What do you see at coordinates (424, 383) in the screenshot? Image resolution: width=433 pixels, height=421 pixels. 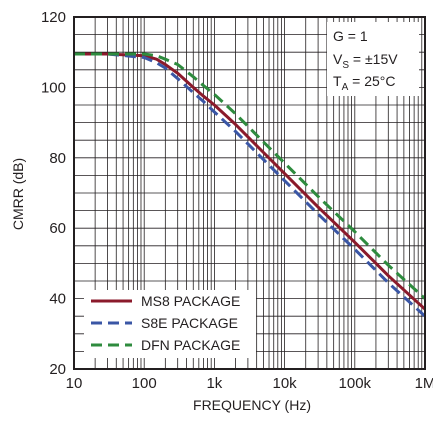 I see `x-tick-label: 1M` at bounding box center [424, 383].